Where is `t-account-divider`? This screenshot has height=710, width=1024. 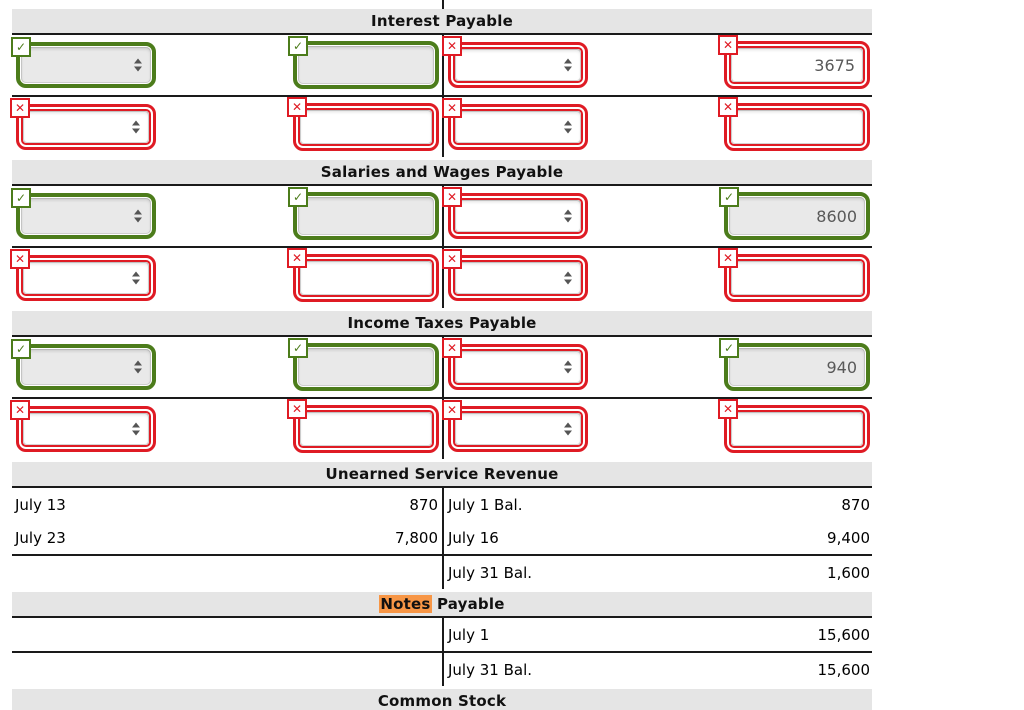
t-account-divider is located at coordinates (443, 538).